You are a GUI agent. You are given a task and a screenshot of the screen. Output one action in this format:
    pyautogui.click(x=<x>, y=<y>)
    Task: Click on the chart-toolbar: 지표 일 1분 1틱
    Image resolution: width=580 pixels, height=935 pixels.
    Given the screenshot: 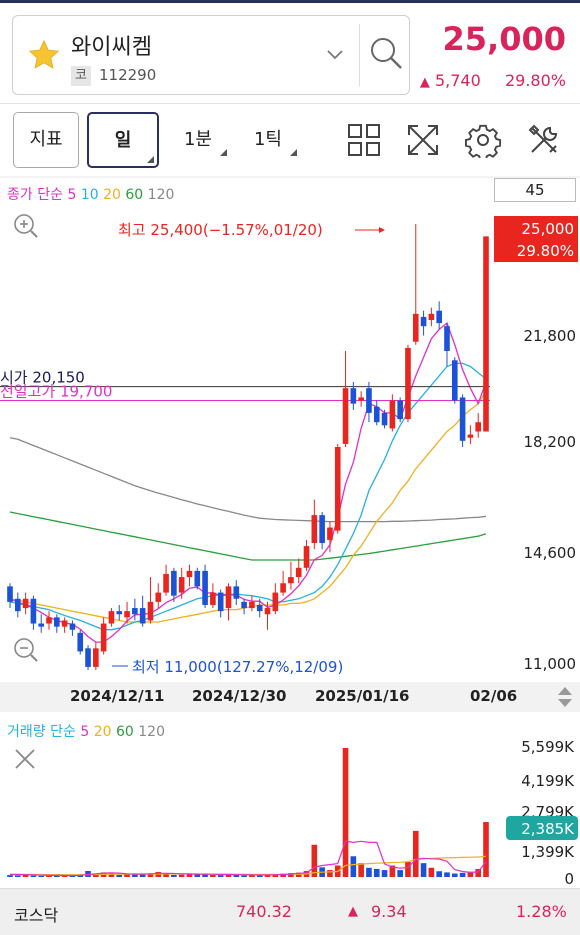 What is the action you would take?
    pyautogui.click(x=290, y=140)
    